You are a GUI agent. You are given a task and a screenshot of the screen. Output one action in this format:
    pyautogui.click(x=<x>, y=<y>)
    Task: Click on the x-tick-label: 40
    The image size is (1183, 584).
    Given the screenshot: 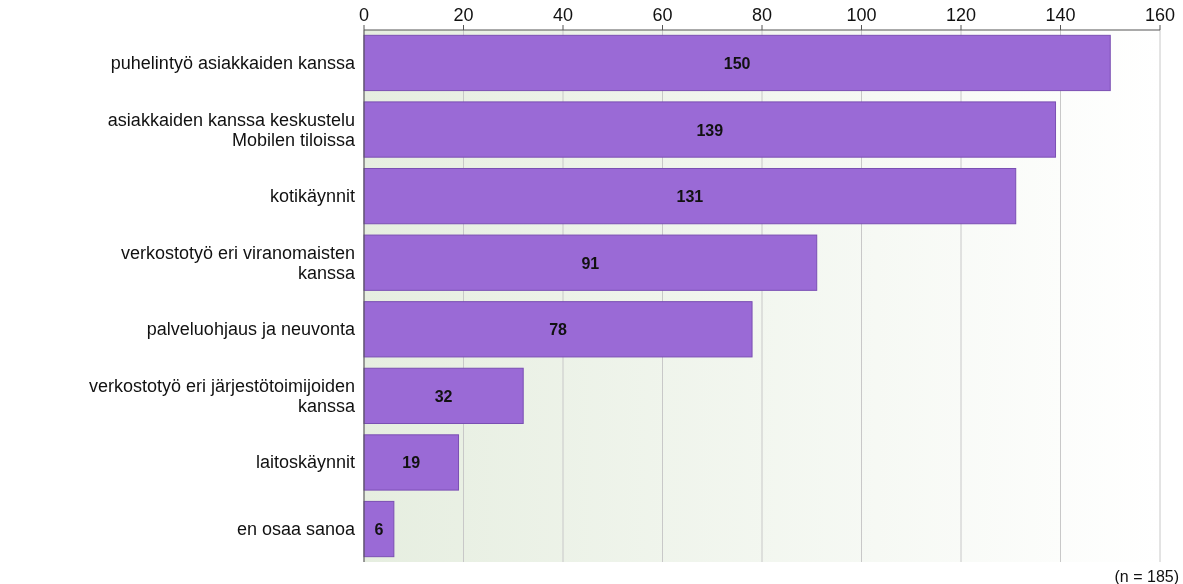 What is the action you would take?
    pyautogui.click(x=563, y=15)
    